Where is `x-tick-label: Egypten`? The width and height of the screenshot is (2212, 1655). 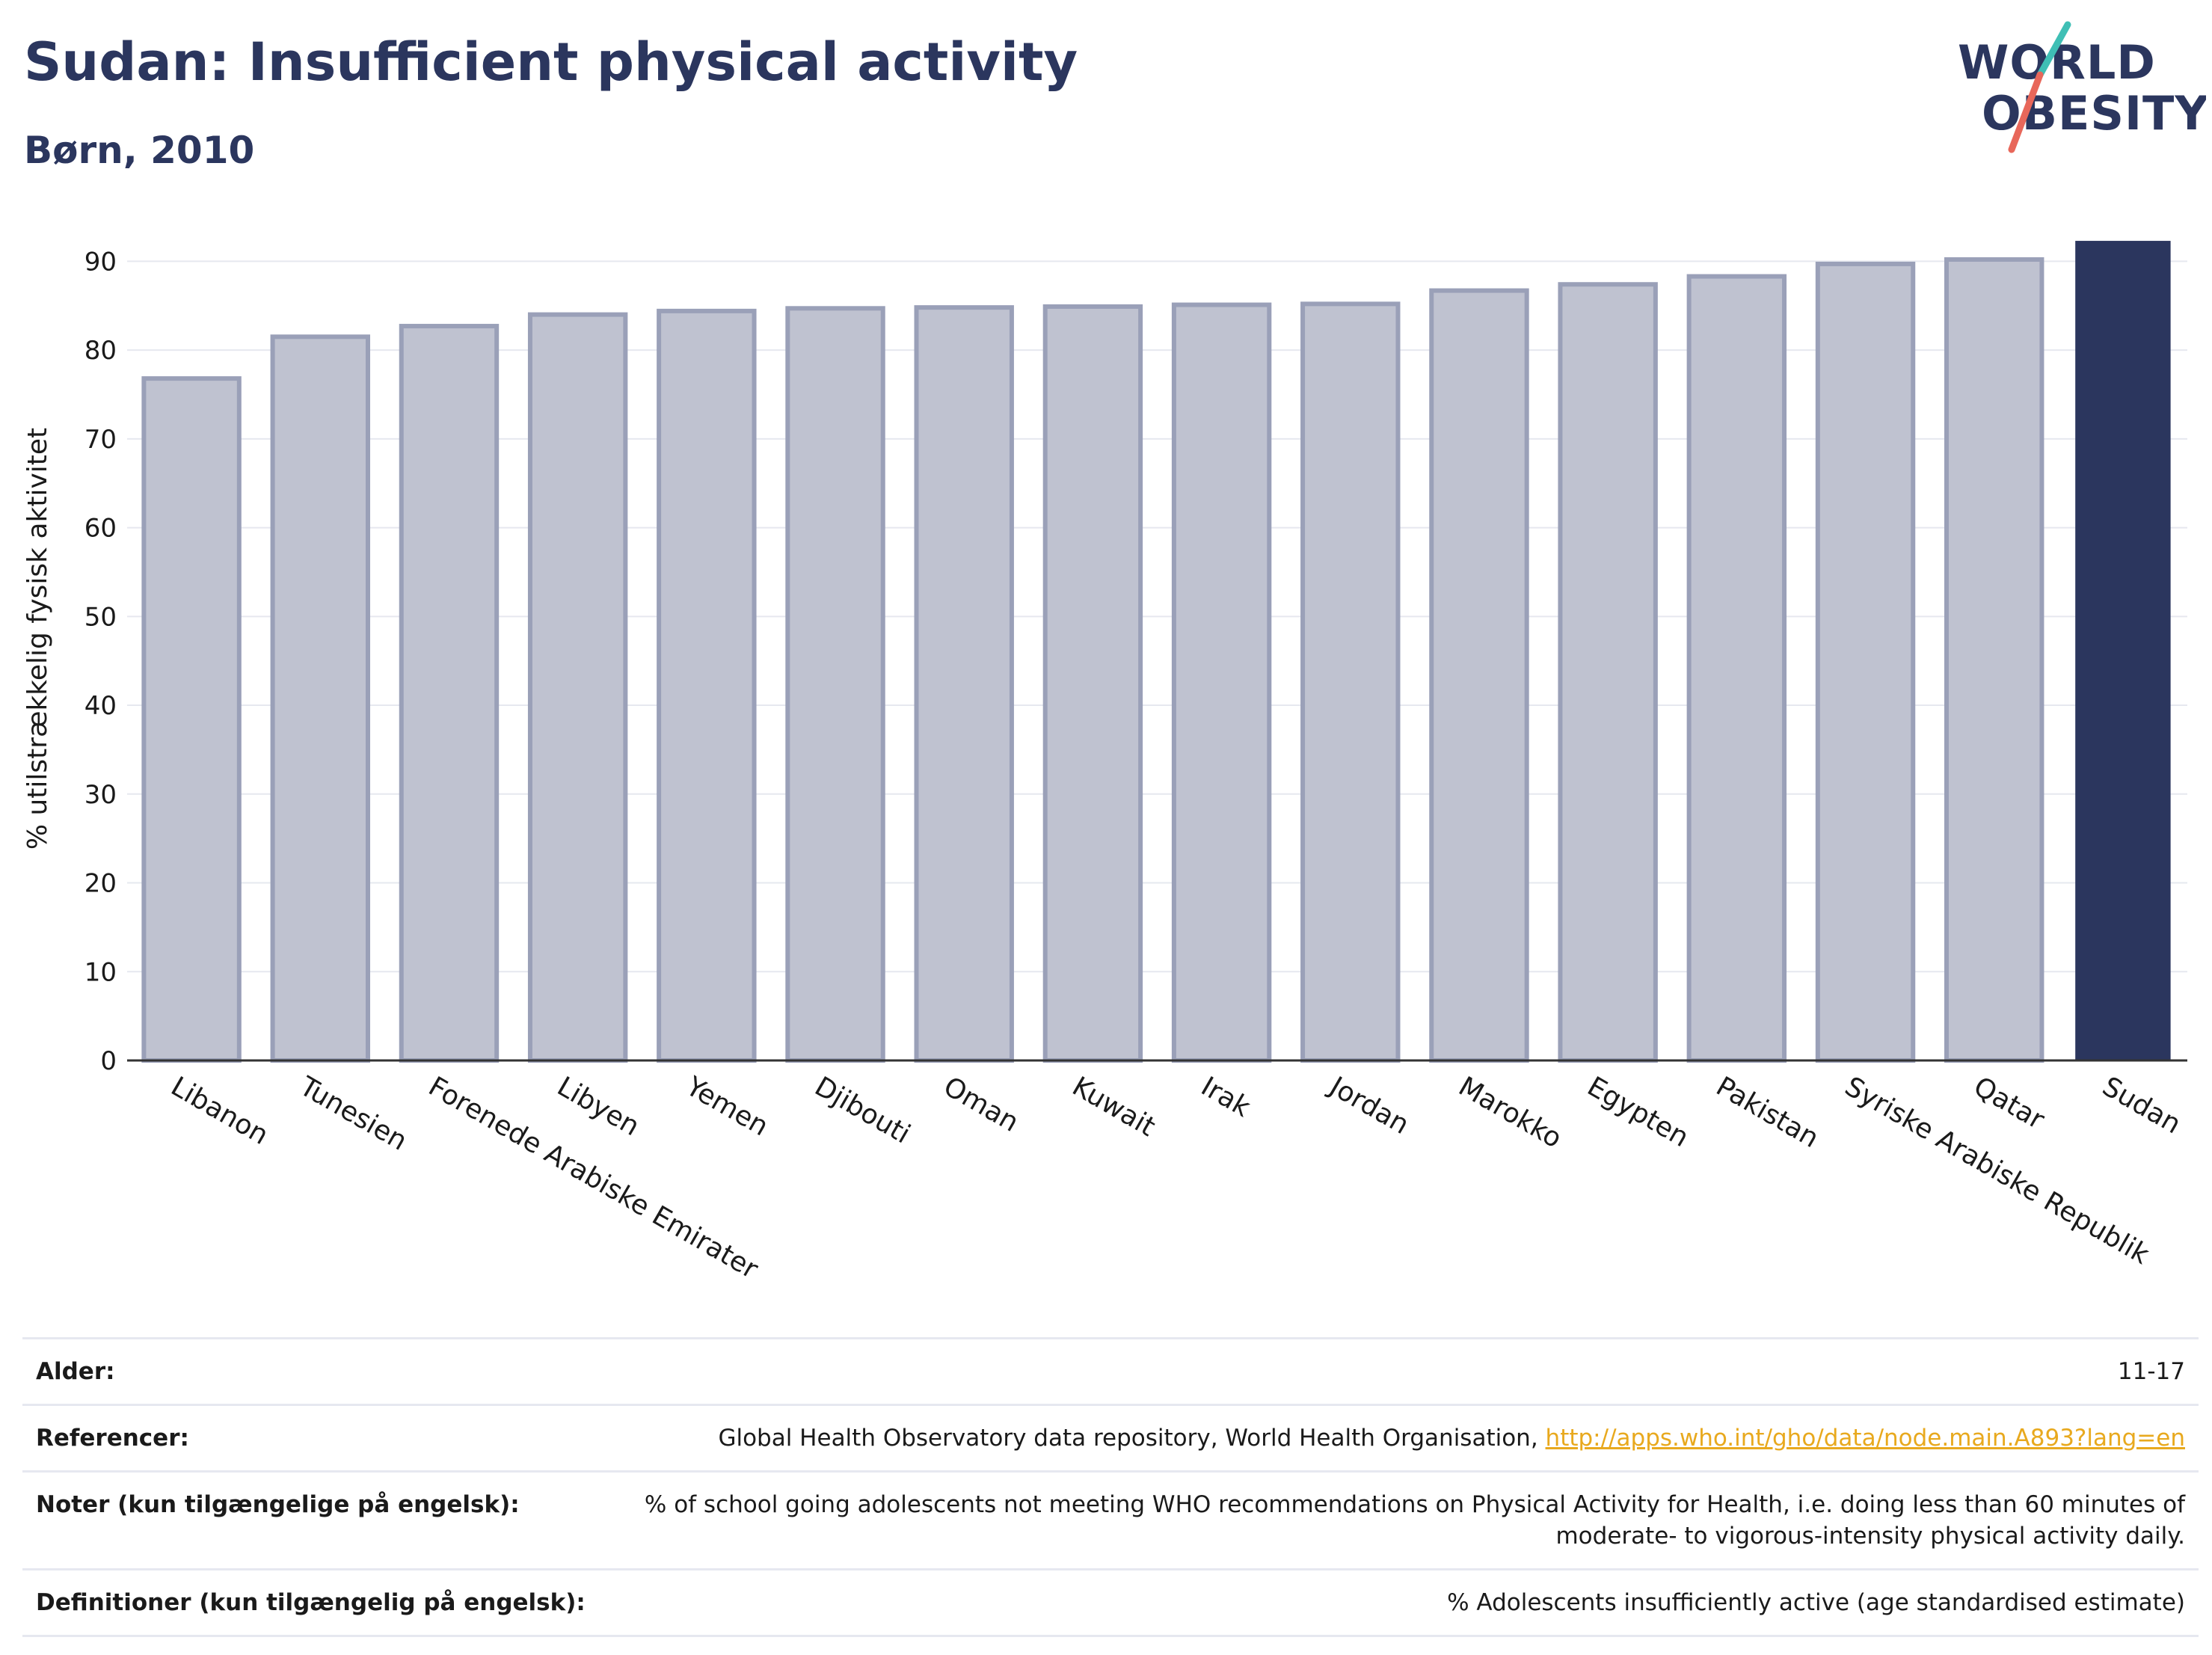 x-tick-label: Egypten is located at coordinates (1638, 1112).